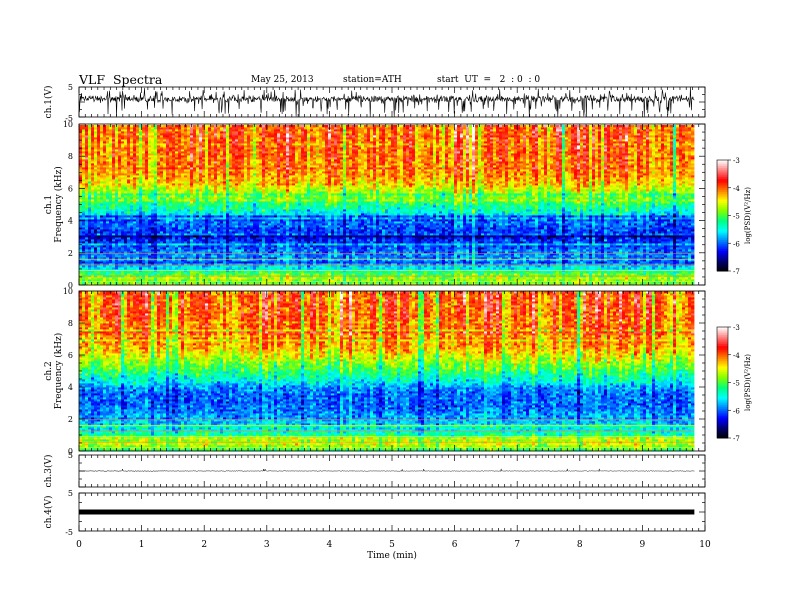  What do you see at coordinates (386, 102) in the screenshot?
I see `waveform-trace` at bounding box center [386, 102].